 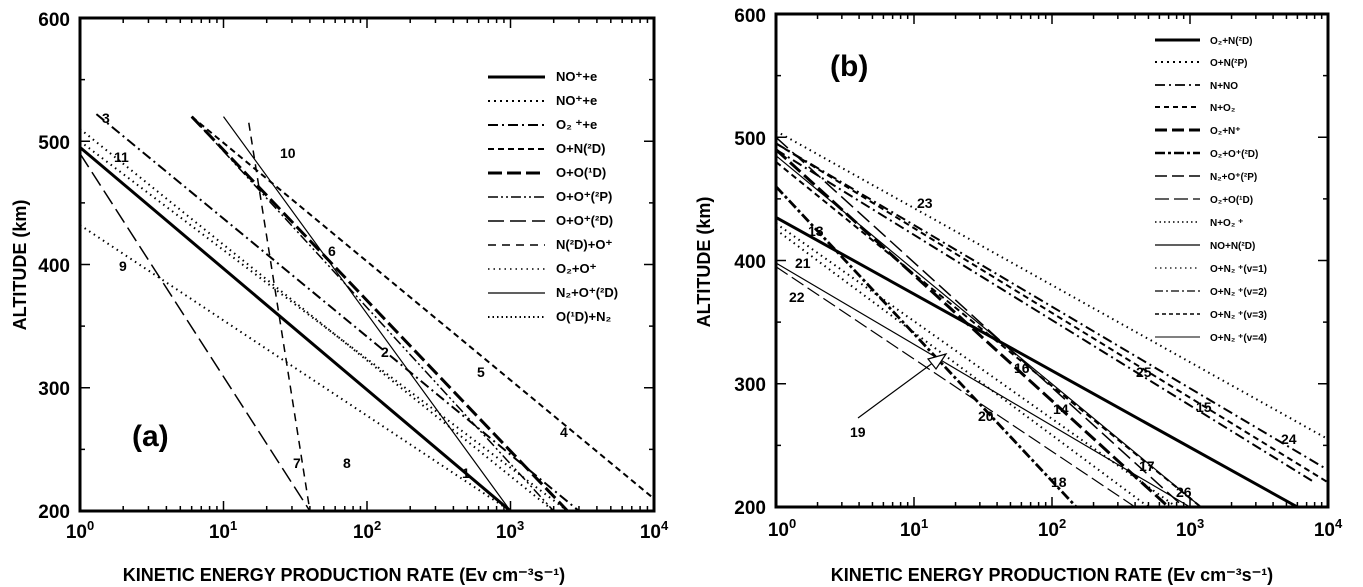 I want to click on legend-a-label-7: O+O⁺(²D), so click(x=584, y=220).